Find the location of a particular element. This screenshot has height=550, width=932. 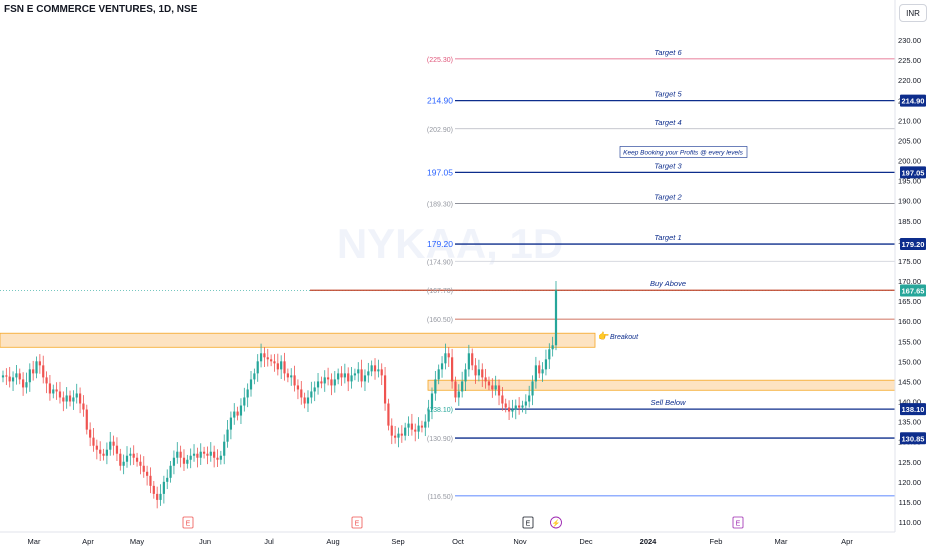

price-badge-text: 130.85 is located at coordinates (913, 438).